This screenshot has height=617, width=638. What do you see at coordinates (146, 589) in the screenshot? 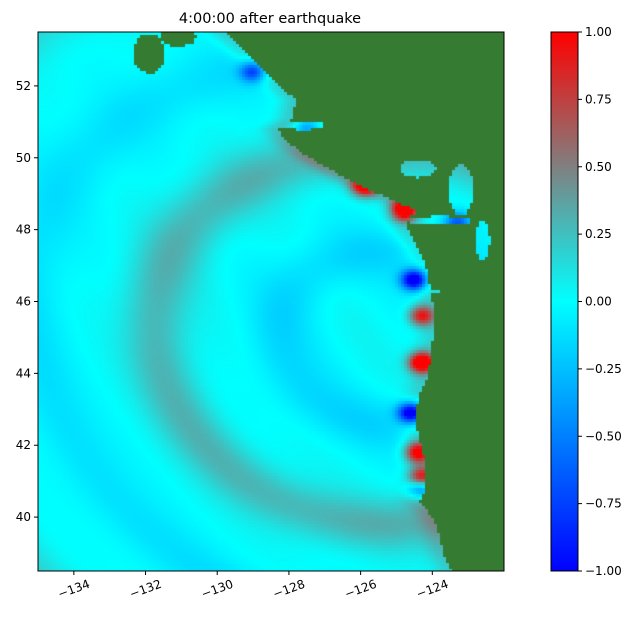
I see `x-tick-label: −132` at bounding box center [146, 589].